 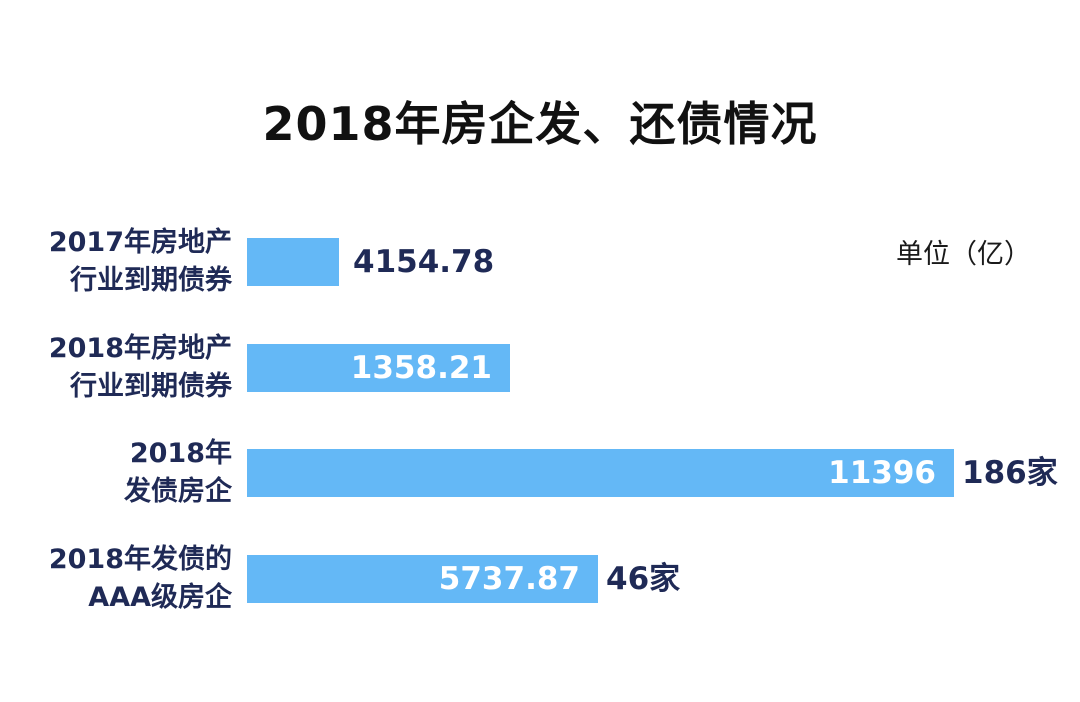 I want to click on category-label-line: 2018年, so click(x=180, y=453).